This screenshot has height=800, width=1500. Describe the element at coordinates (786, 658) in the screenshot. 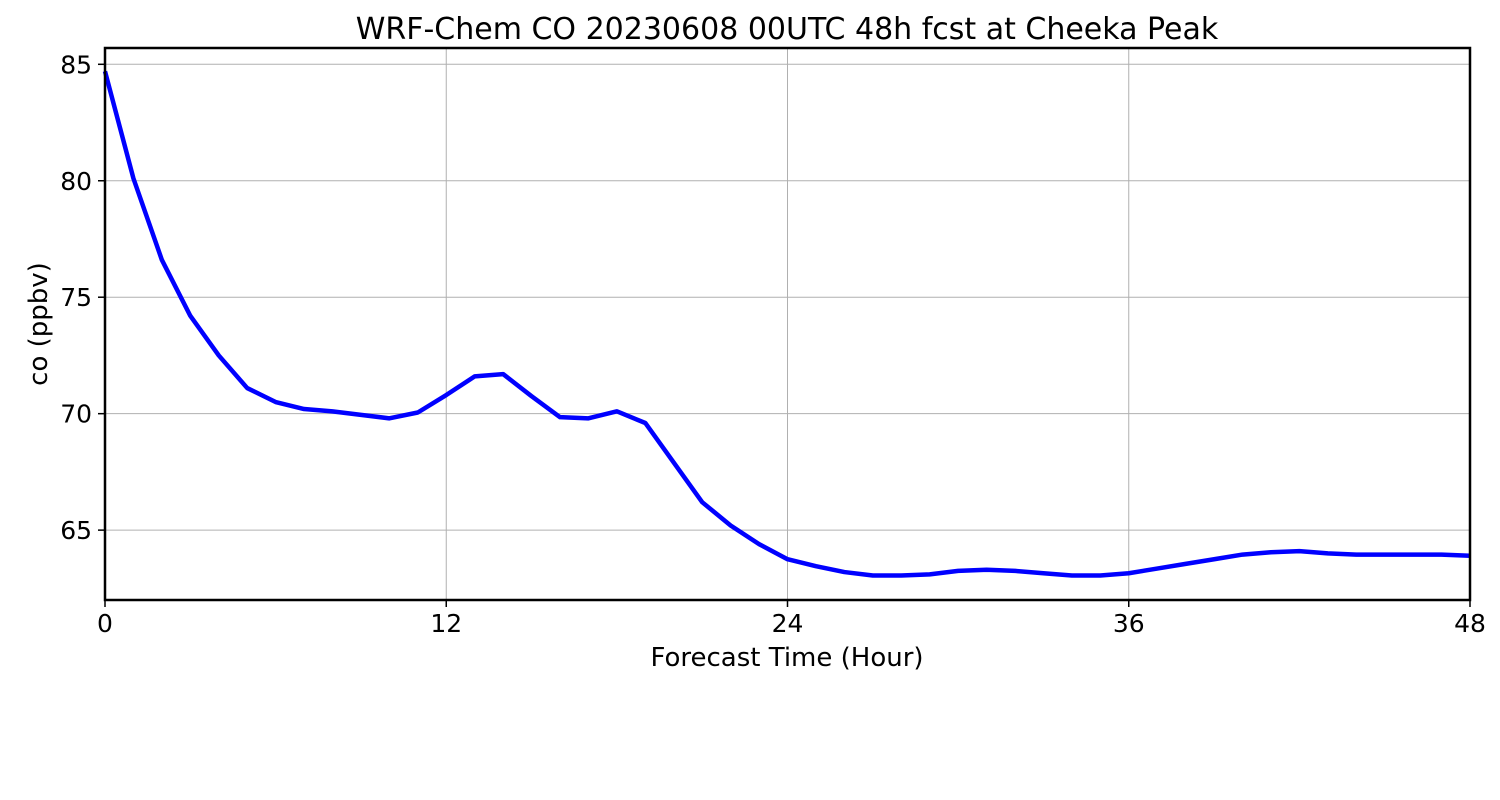

I see `x-axis-label: Forecast Time (Hour)` at that location.